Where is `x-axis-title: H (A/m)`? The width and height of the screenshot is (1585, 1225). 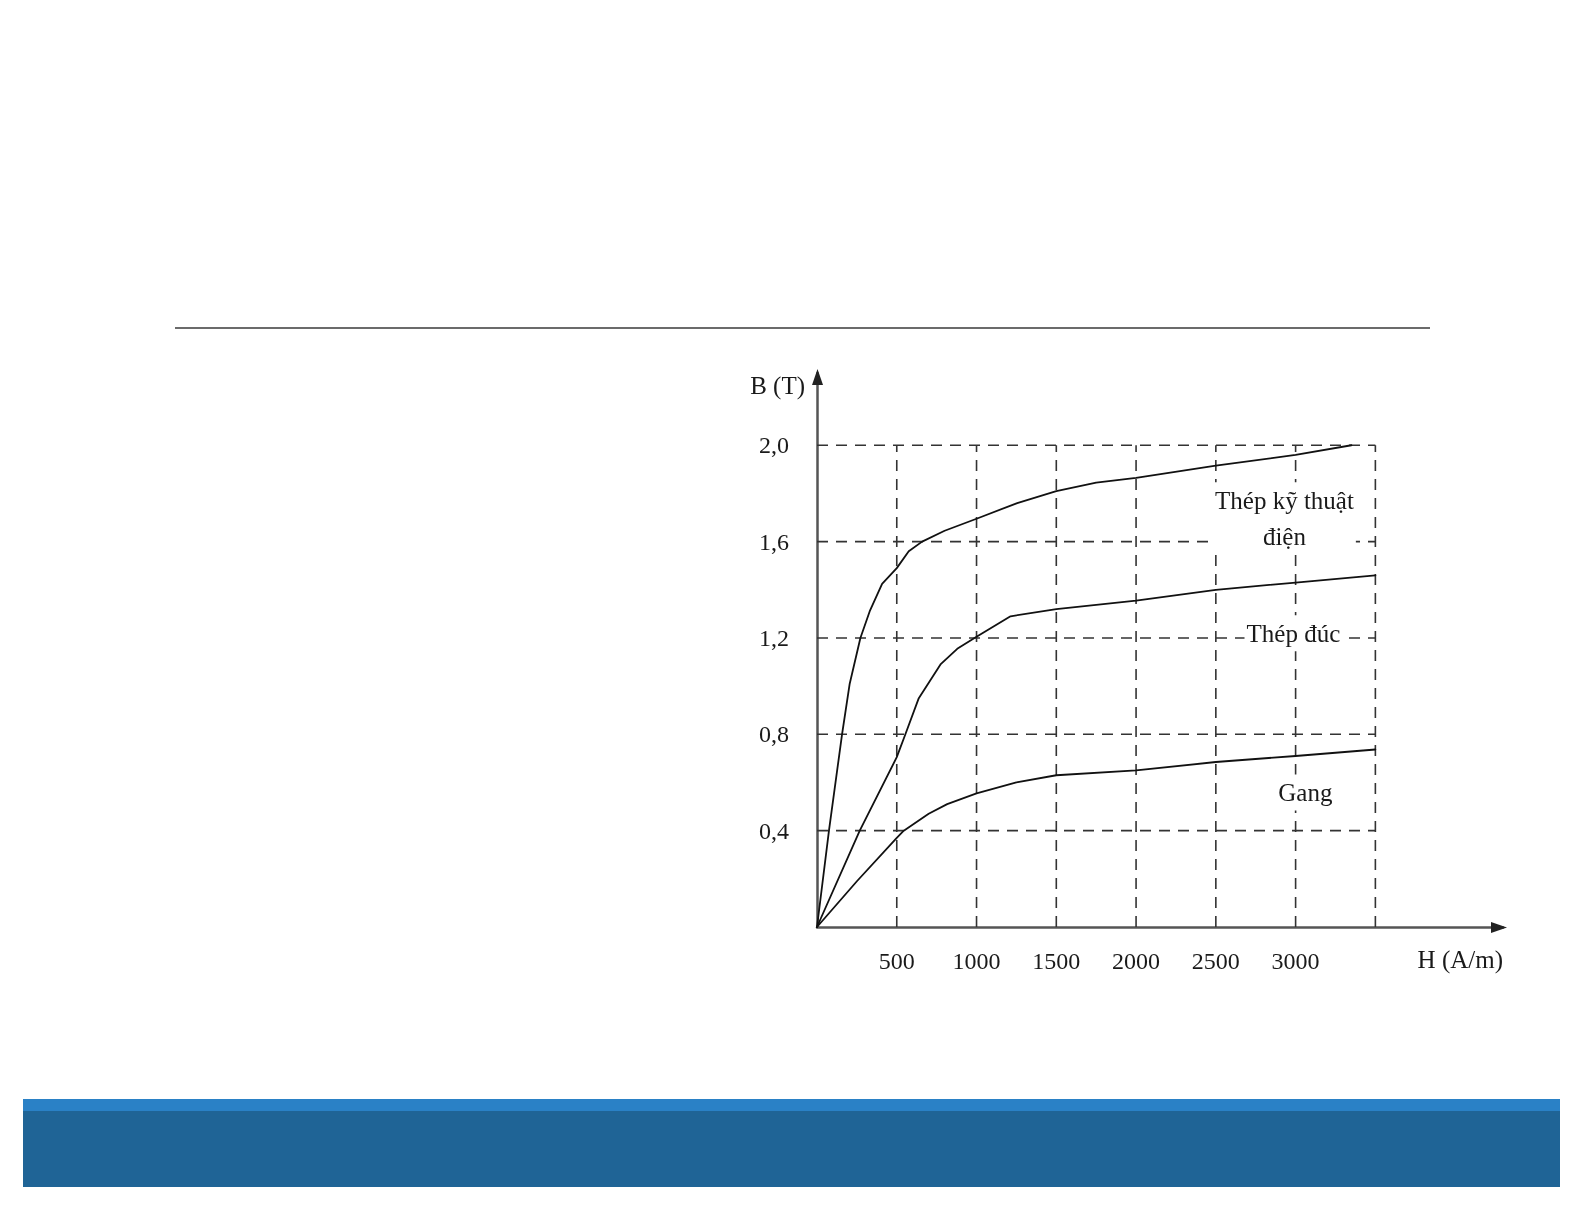
x-axis-title: H (A/m) is located at coordinates (1460, 960).